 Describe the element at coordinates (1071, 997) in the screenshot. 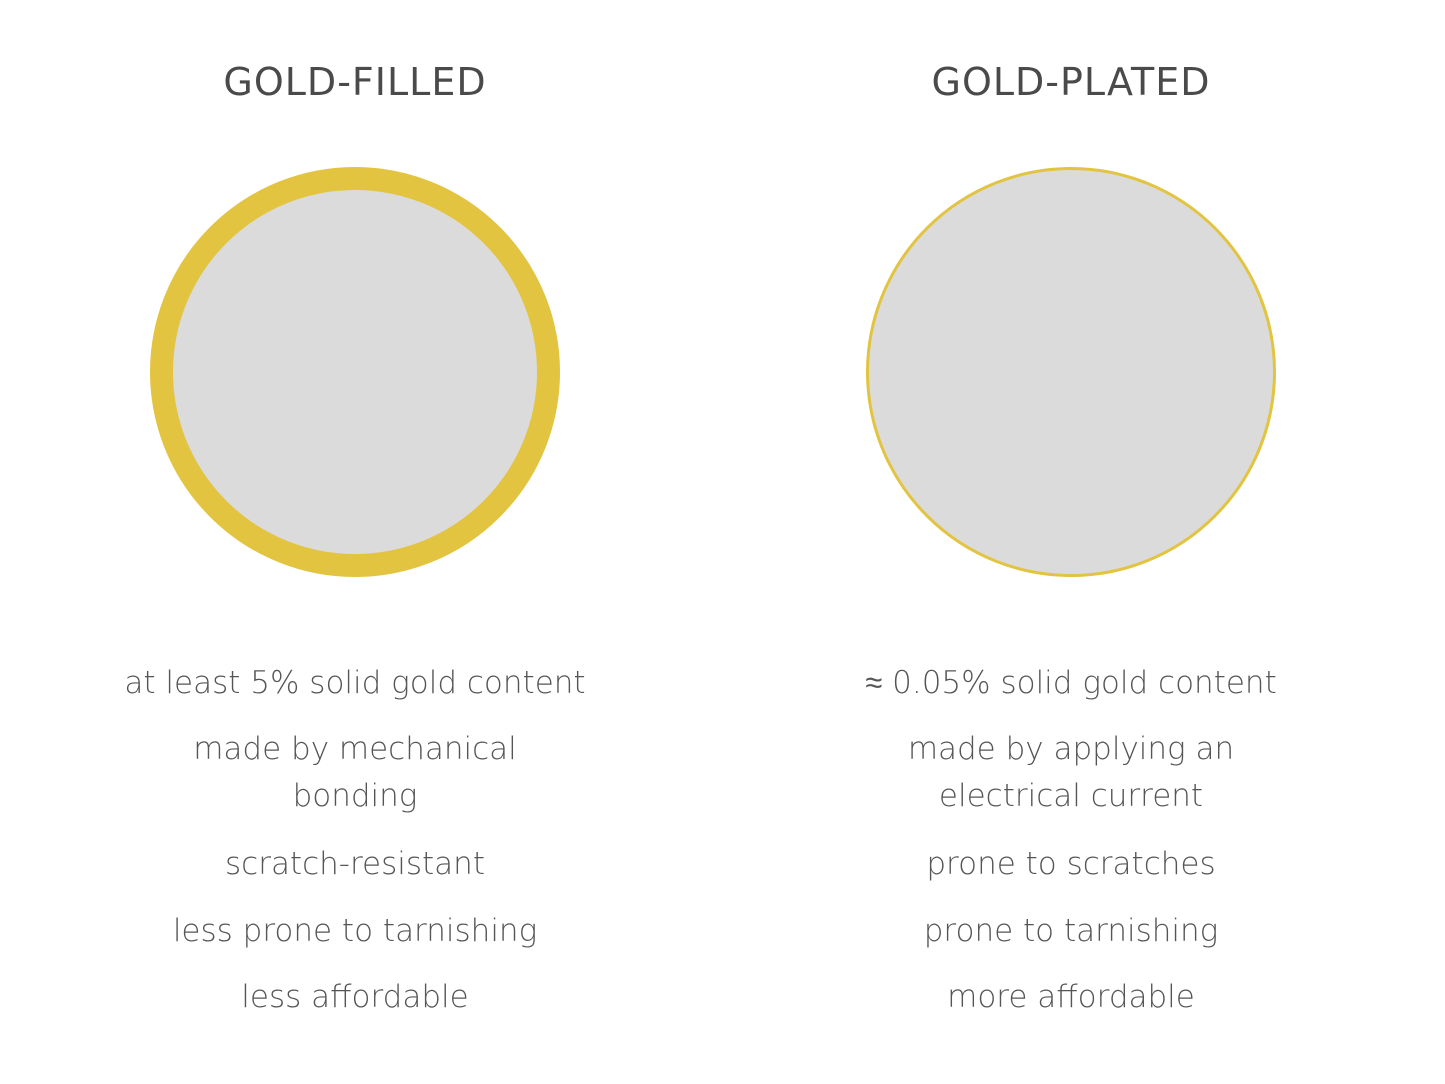

I see `list-item: more affordable` at that location.